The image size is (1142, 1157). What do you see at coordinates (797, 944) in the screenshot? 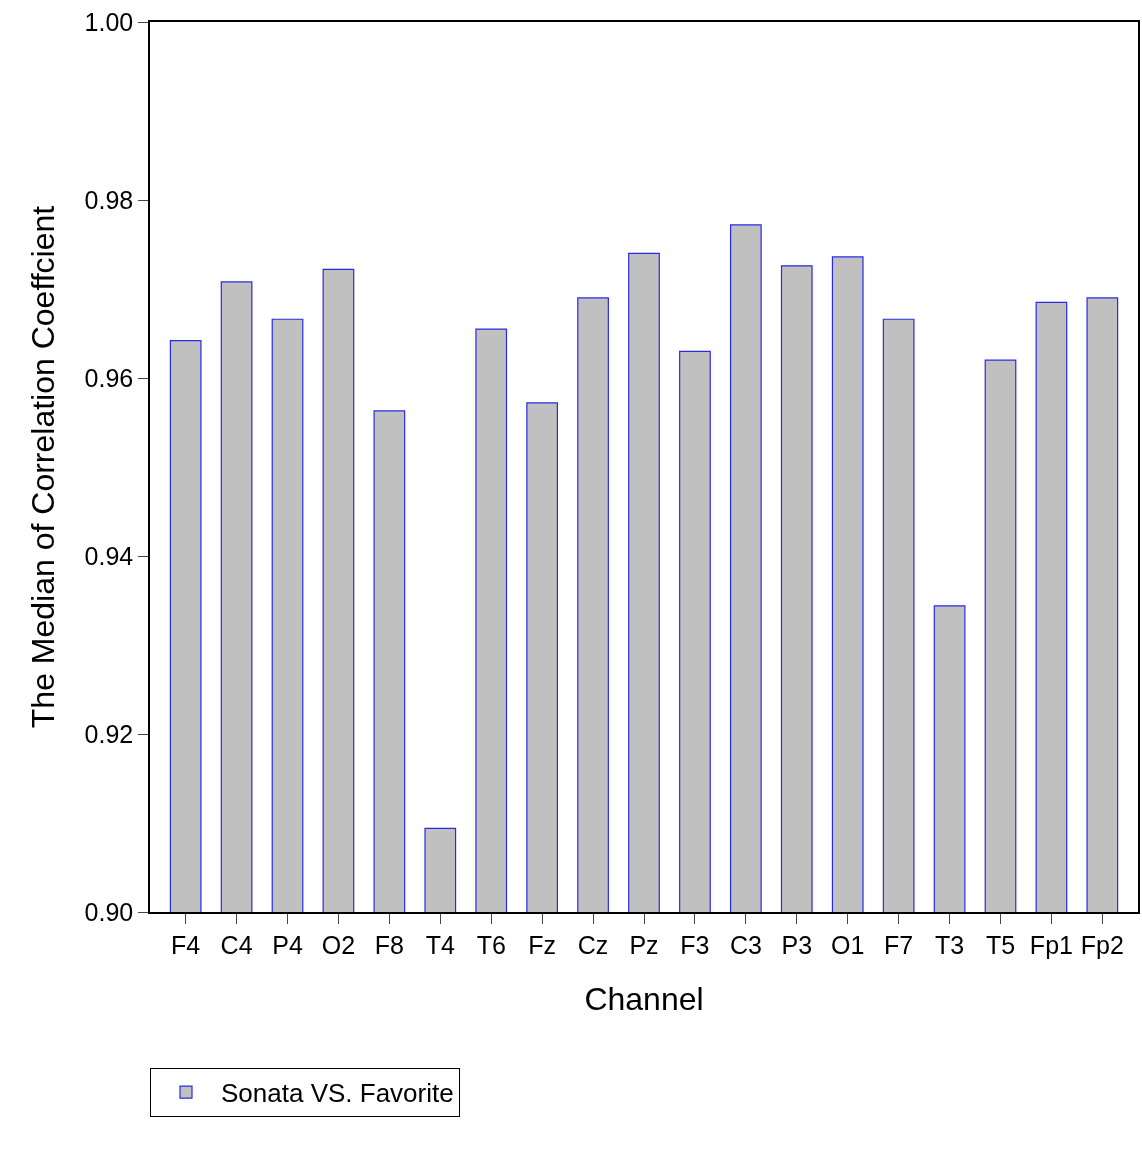
I see `x-tick-label: P3` at bounding box center [797, 944].